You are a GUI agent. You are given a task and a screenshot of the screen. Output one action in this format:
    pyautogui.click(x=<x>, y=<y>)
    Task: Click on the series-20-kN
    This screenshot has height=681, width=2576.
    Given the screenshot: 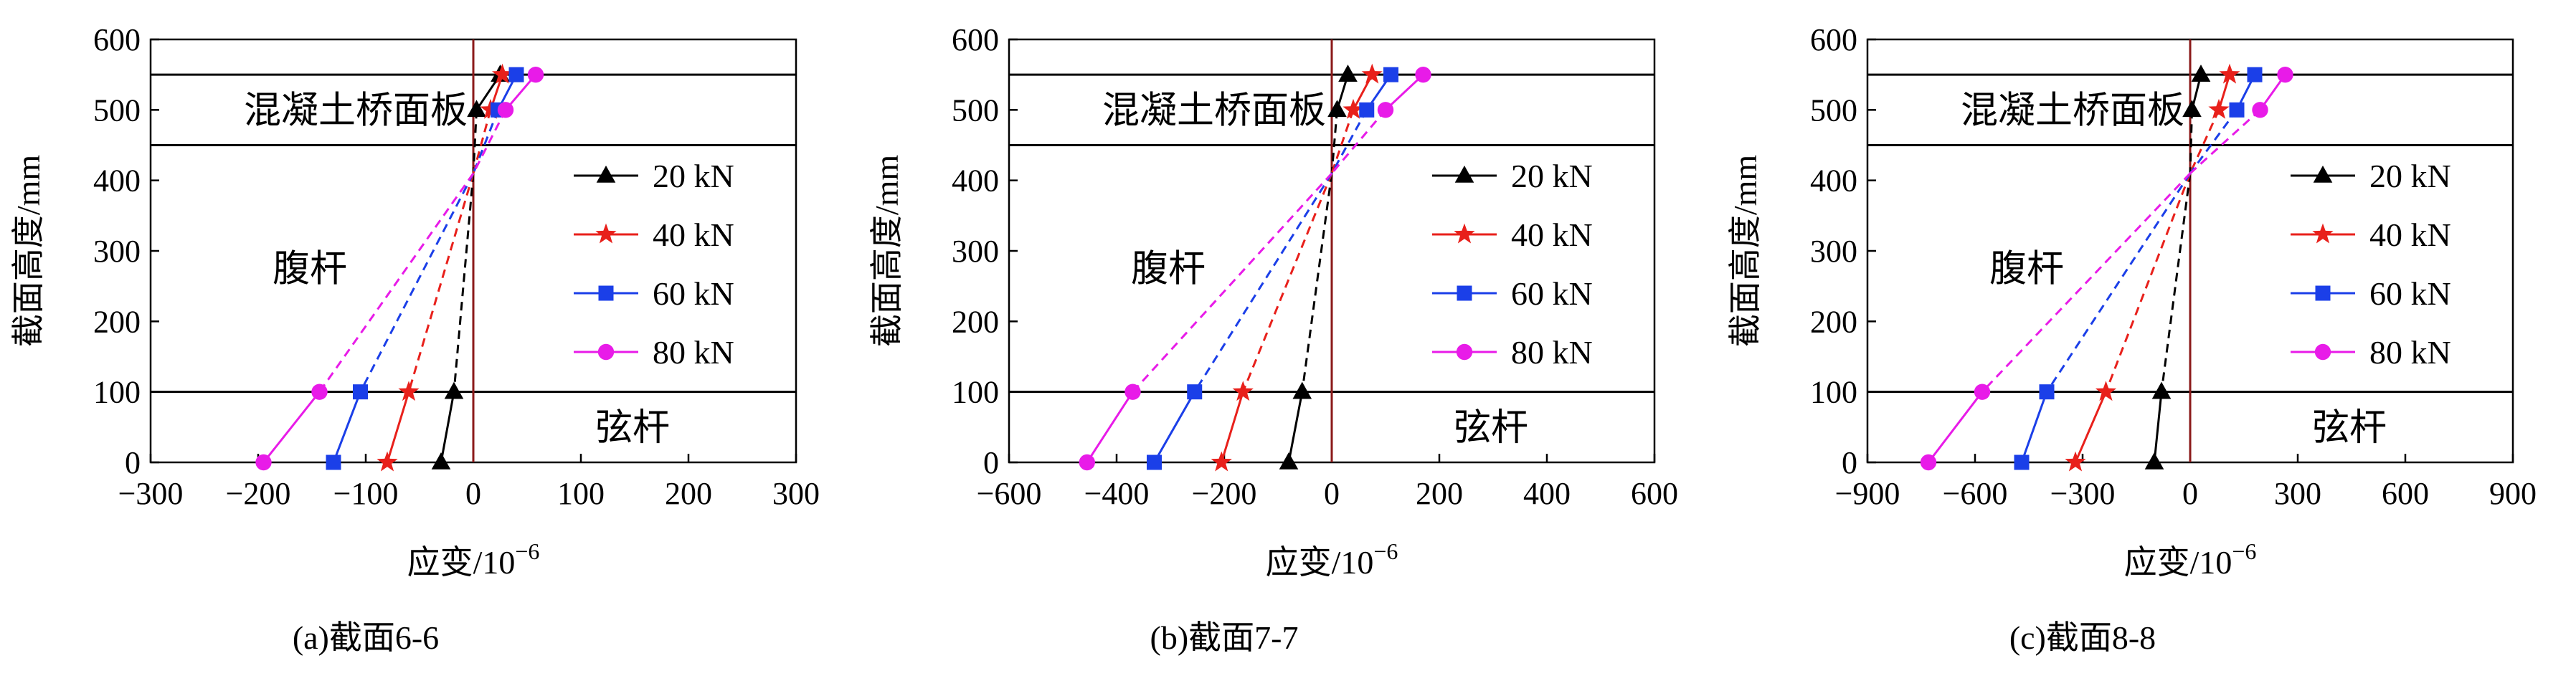 What is the action you would take?
    pyautogui.click(x=1318, y=267)
    